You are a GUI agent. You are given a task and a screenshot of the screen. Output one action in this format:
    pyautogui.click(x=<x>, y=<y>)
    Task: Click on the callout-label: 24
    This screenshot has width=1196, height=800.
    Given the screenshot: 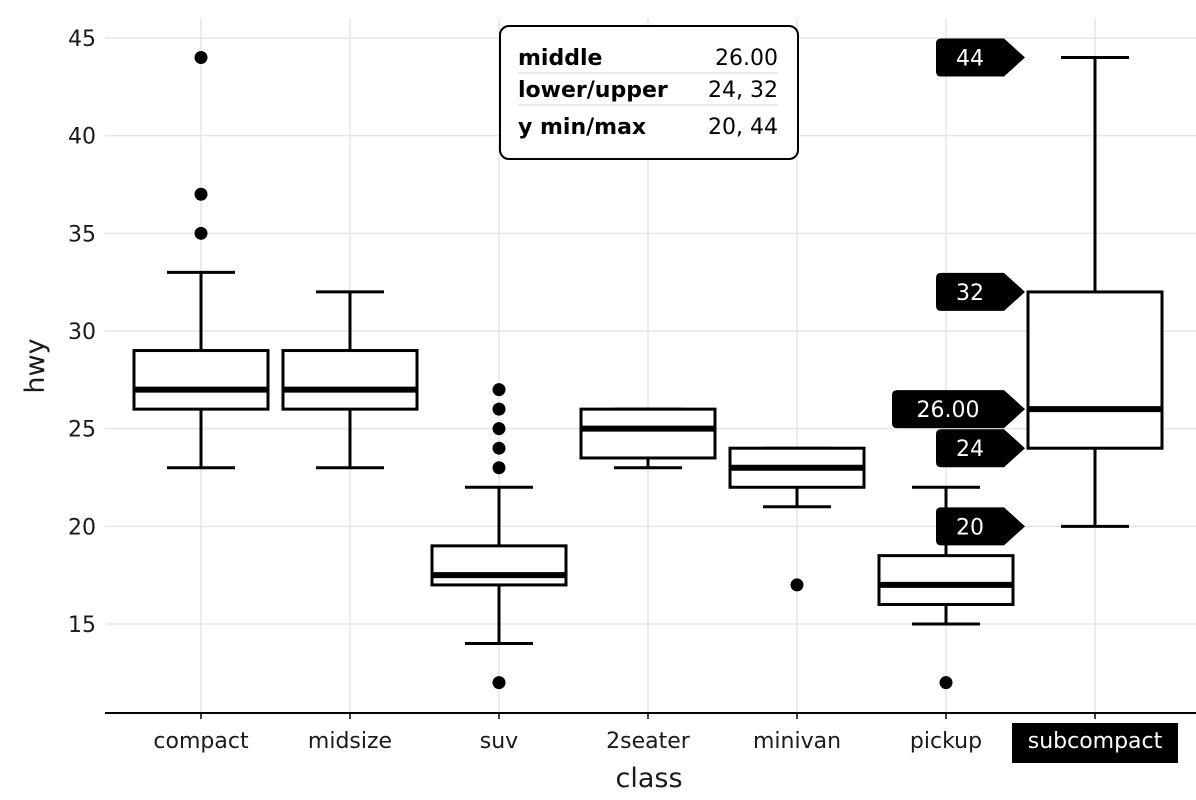 What is the action you would take?
    pyautogui.click(x=970, y=449)
    